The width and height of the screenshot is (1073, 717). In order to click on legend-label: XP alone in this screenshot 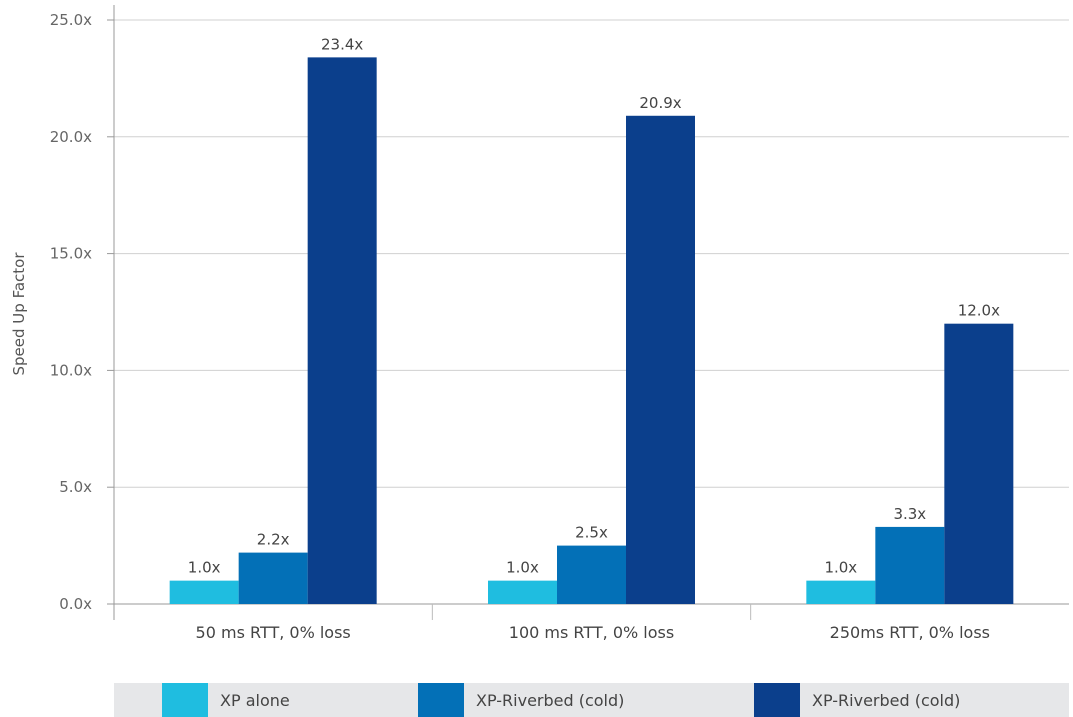, I will do `click(255, 700)`.